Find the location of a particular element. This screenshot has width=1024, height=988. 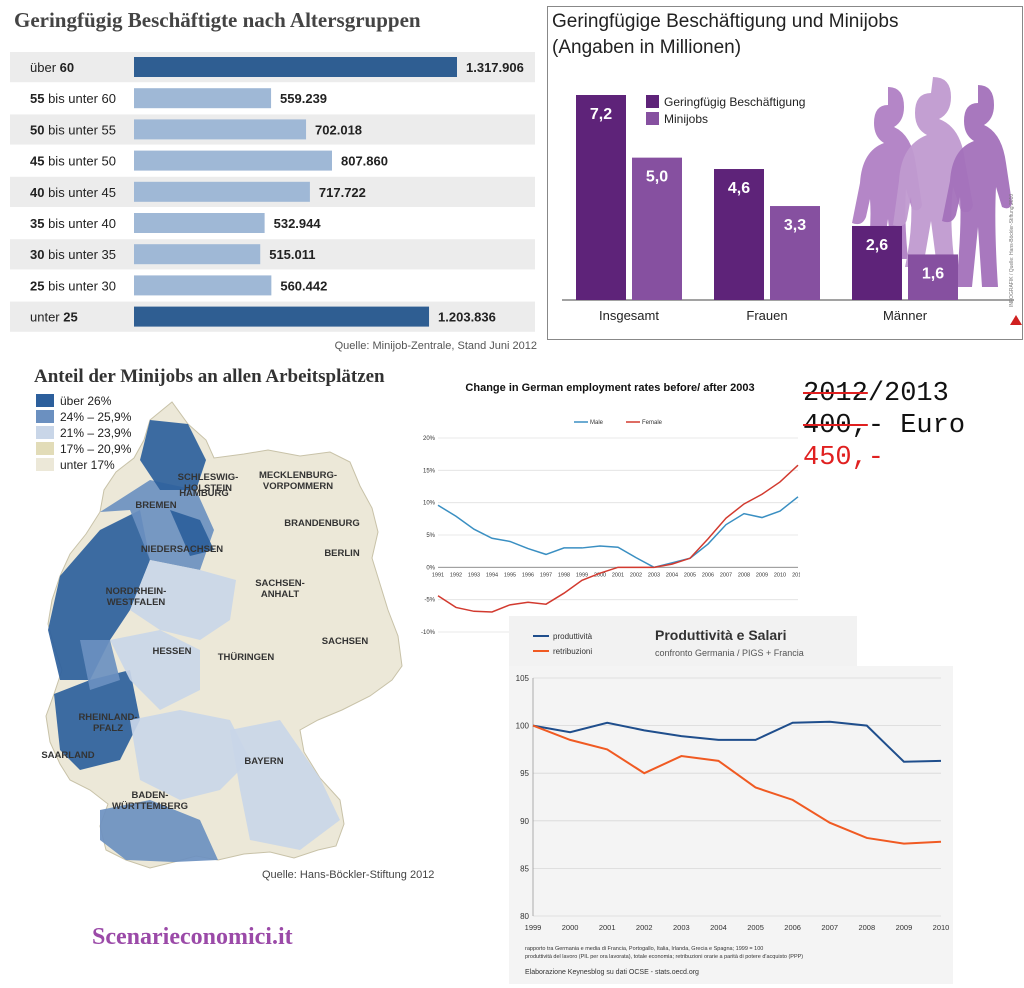

bar-value-label: 5,0 is located at coordinates (657, 177).